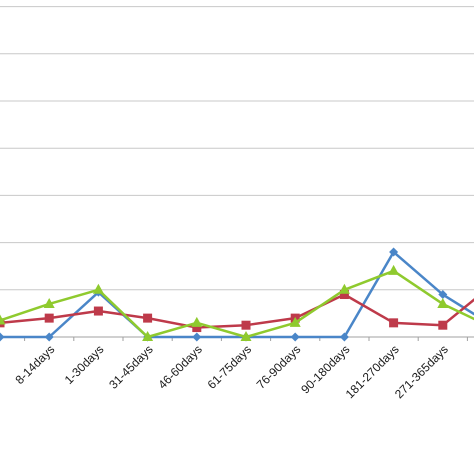 The image size is (474, 474). What do you see at coordinates (180, 367) in the screenshot?
I see `x-tick-label: 46-60days` at bounding box center [180, 367].